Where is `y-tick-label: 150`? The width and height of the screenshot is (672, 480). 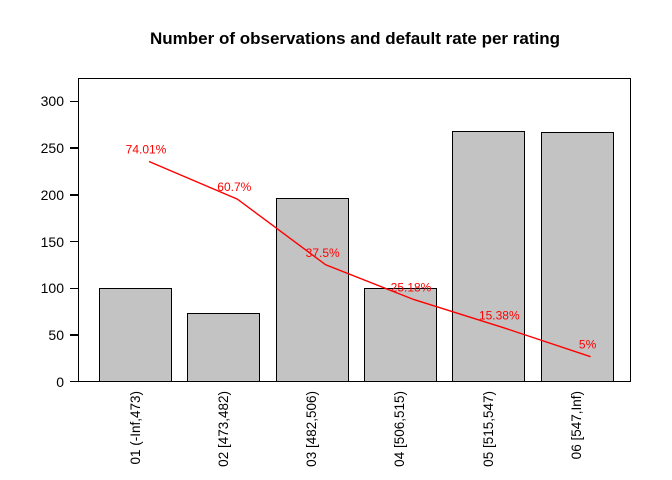
y-tick-label: 150 is located at coordinates (52, 241).